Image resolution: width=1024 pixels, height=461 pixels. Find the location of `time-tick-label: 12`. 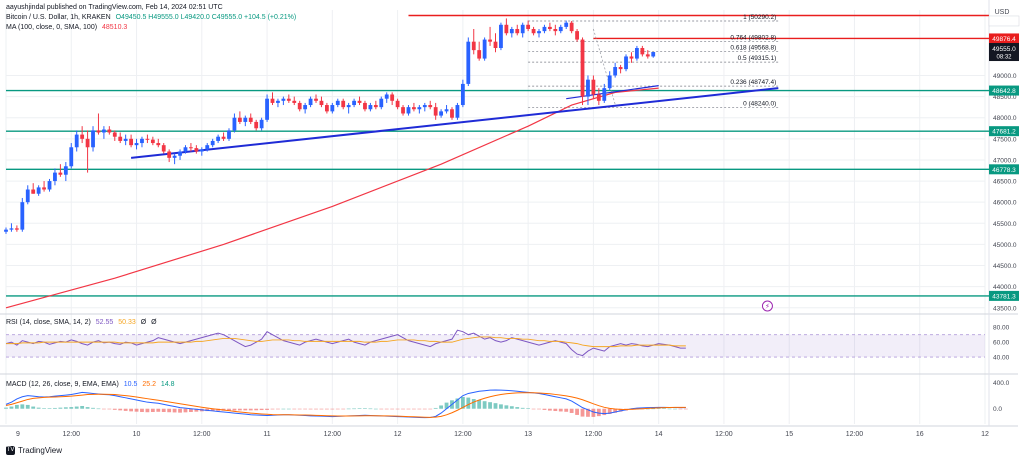

time-tick-label: 12 is located at coordinates (398, 434).